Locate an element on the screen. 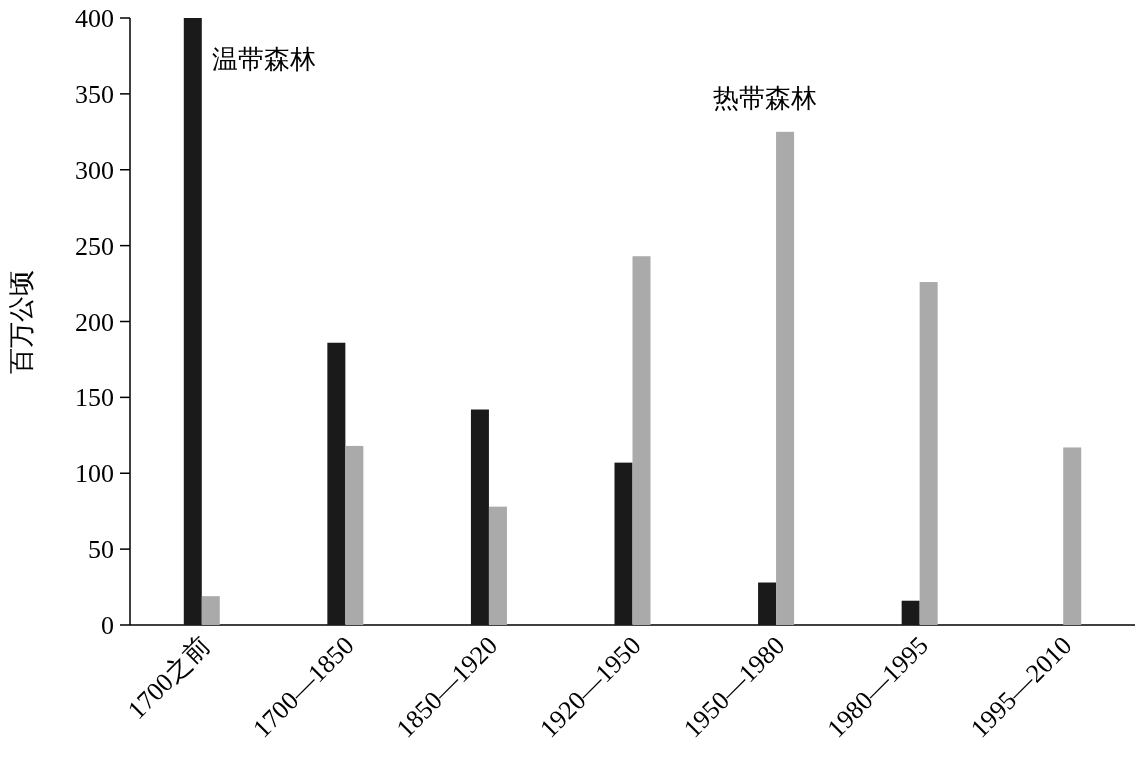 The height and width of the screenshot is (768, 1147). series-label: 热带森林 is located at coordinates (765, 97).